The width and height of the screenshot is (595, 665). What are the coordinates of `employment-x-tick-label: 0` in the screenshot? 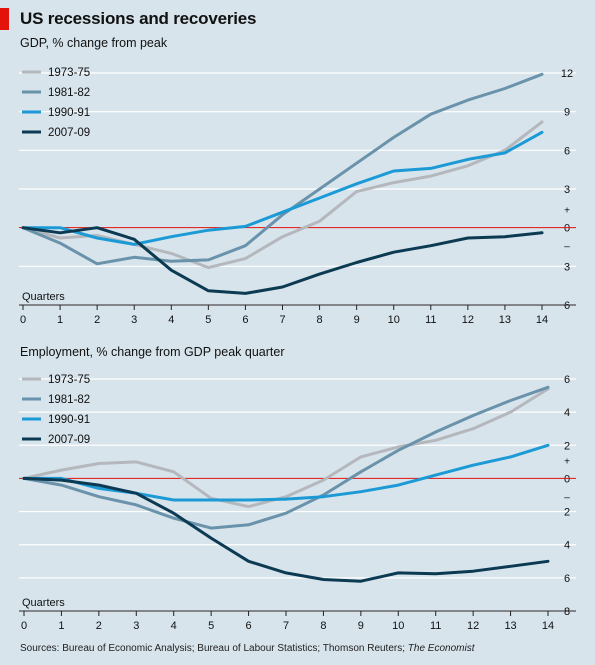 It's located at (24, 626).